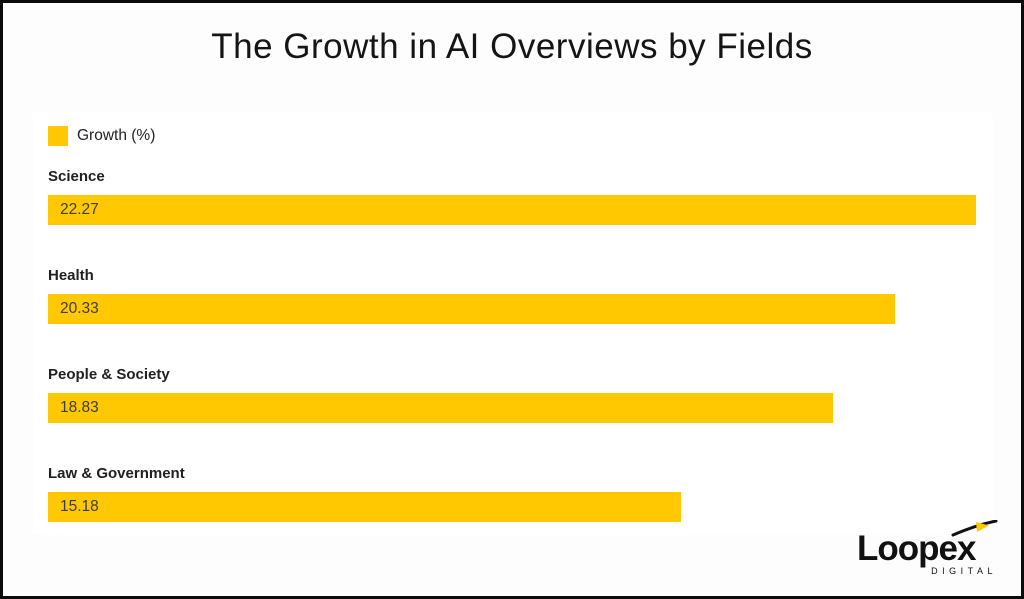 Image resolution: width=1024 pixels, height=599 pixels. What do you see at coordinates (917, 548) in the screenshot?
I see `logo-wordmark: Loopex` at bounding box center [917, 548].